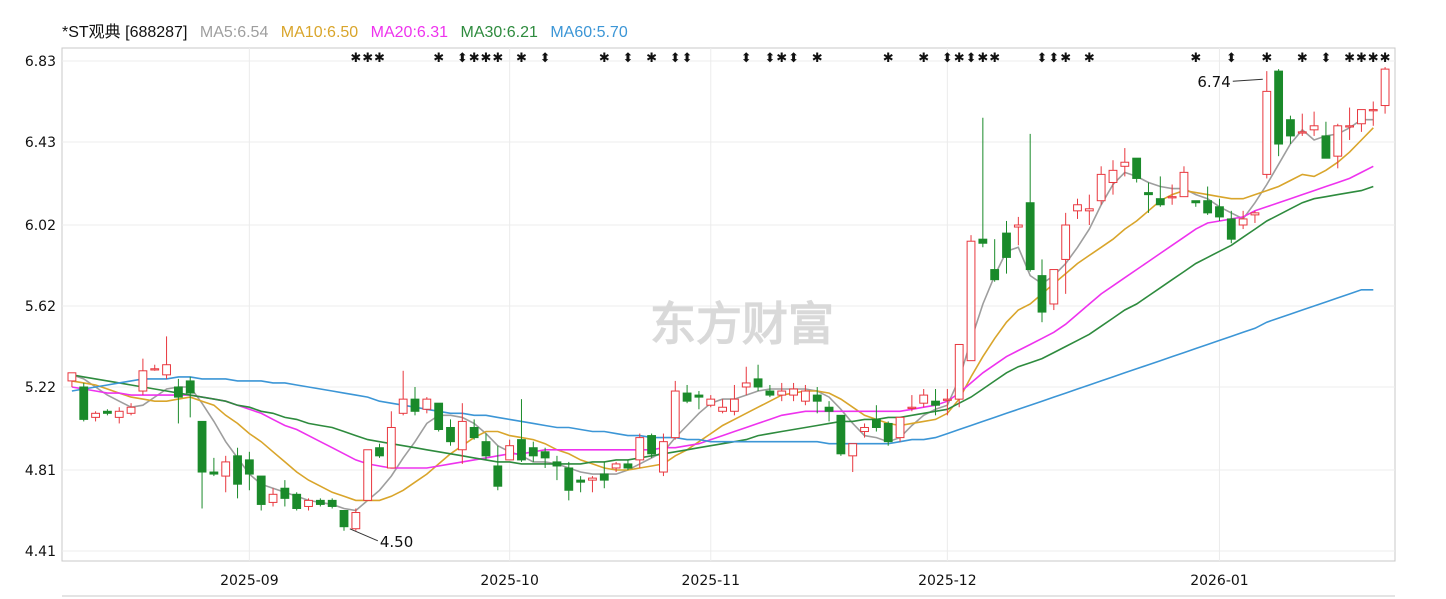 The height and width of the screenshot is (599, 1446). I want to click on x-axis-labels: 2025-09 2025-10 2025-11 2025-12 2026-01, so click(734, 581).